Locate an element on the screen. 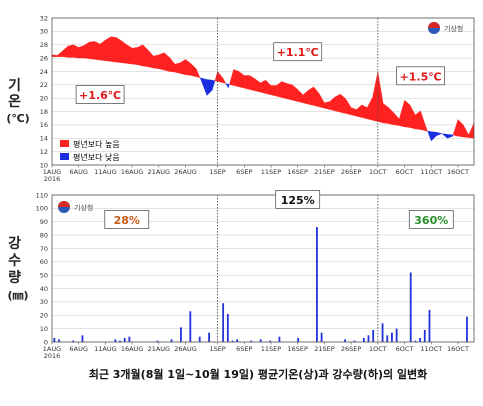 Image resolution: width=483 pixels, height=406 pixels. x-tick-label: 16SEP is located at coordinates (298, 349).